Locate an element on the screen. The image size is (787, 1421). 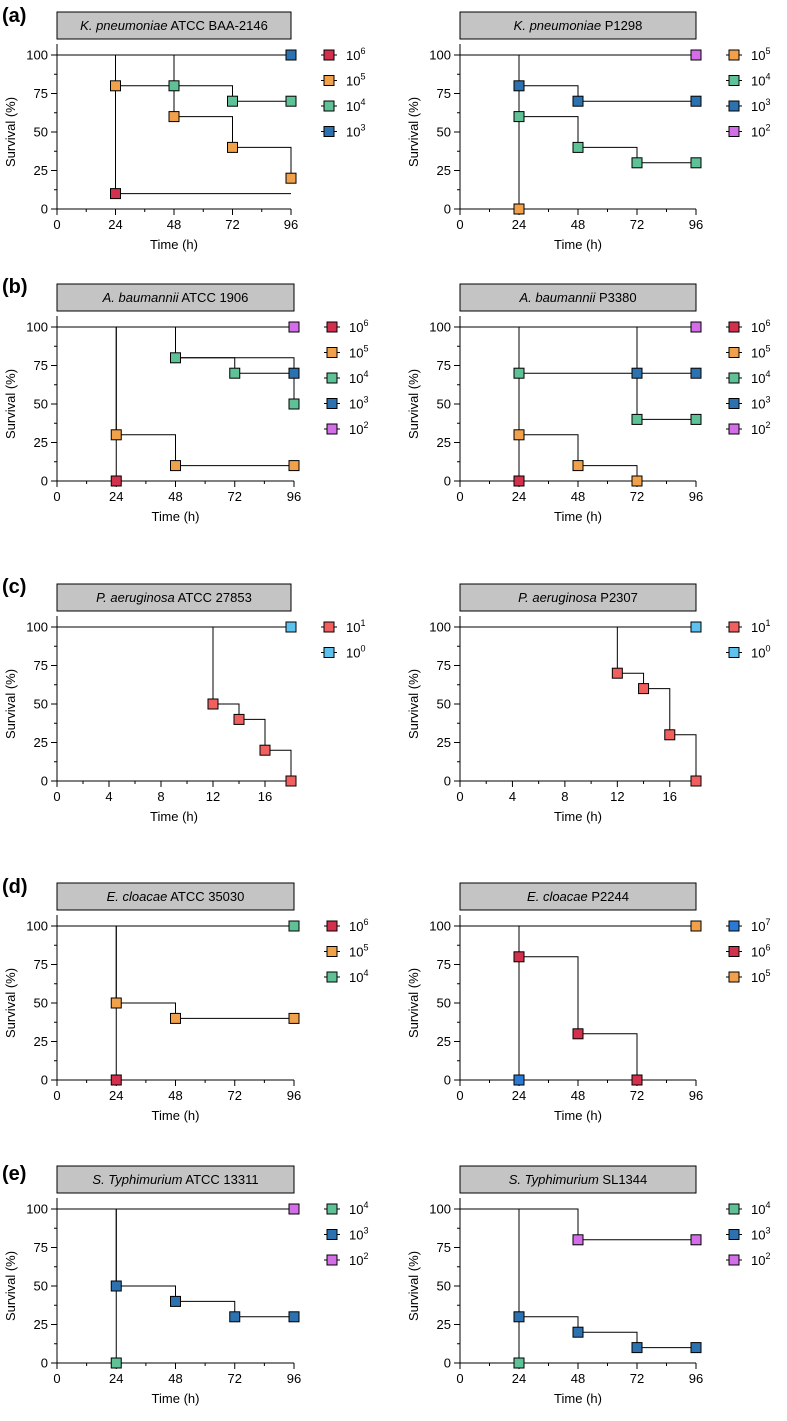
chart-title: A. baumannii ATCC 1906 is located at coordinates (175, 297).